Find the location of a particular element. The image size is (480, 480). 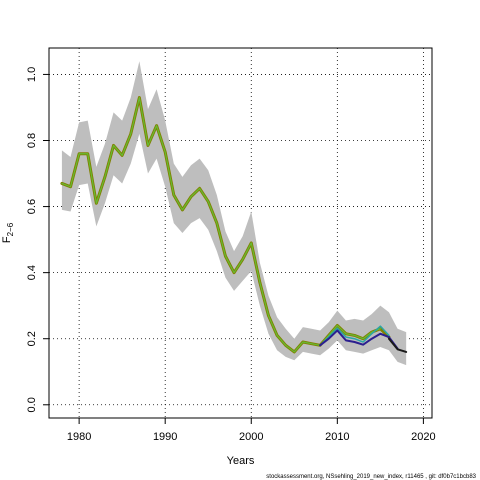

x-tick-label-0: 1980 is located at coordinates (79, 437).